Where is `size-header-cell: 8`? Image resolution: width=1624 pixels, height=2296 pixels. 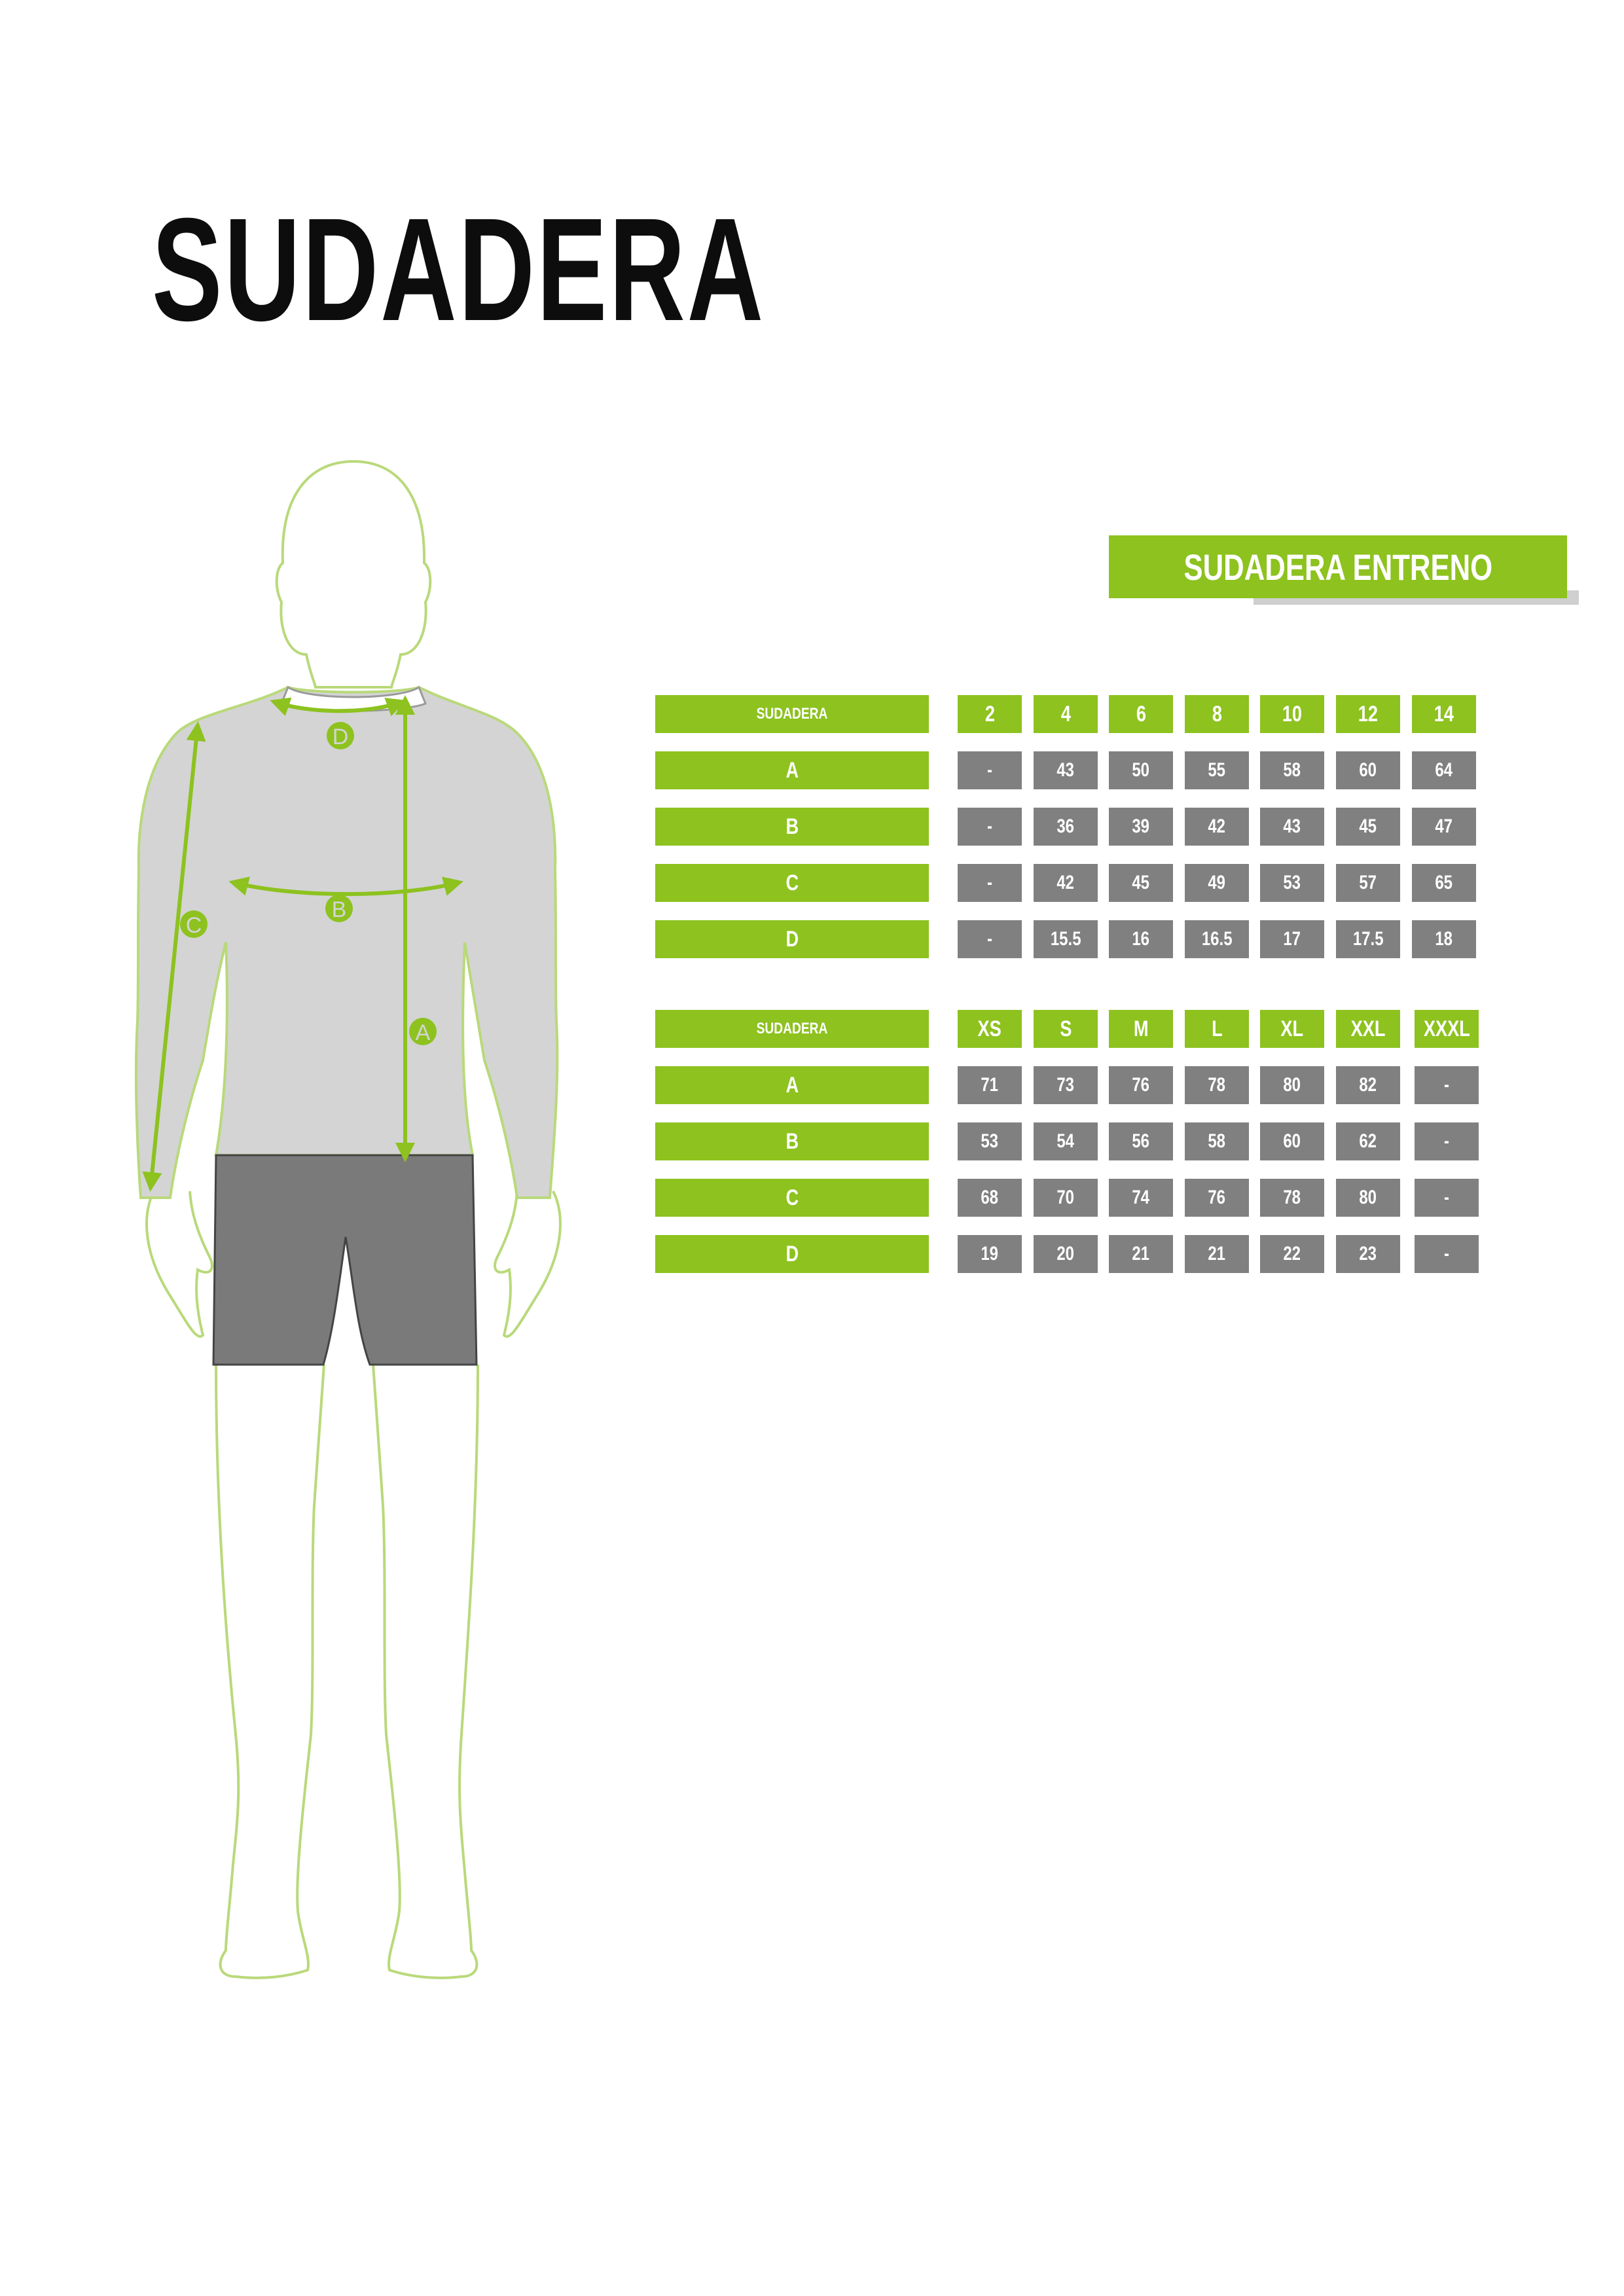 size-header-cell: 8 is located at coordinates (1217, 714).